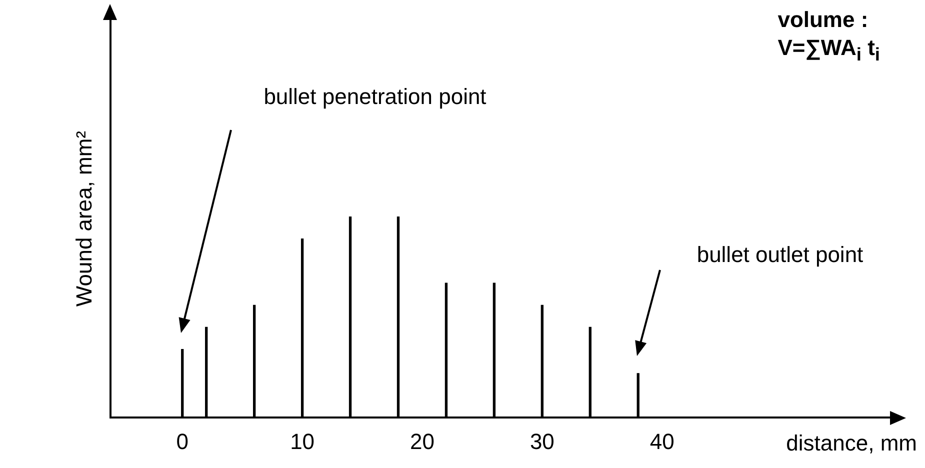 This screenshot has height=468, width=925. Describe the element at coordinates (422, 441) in the screenshot. I see `x-tick-label: 20` at that location.